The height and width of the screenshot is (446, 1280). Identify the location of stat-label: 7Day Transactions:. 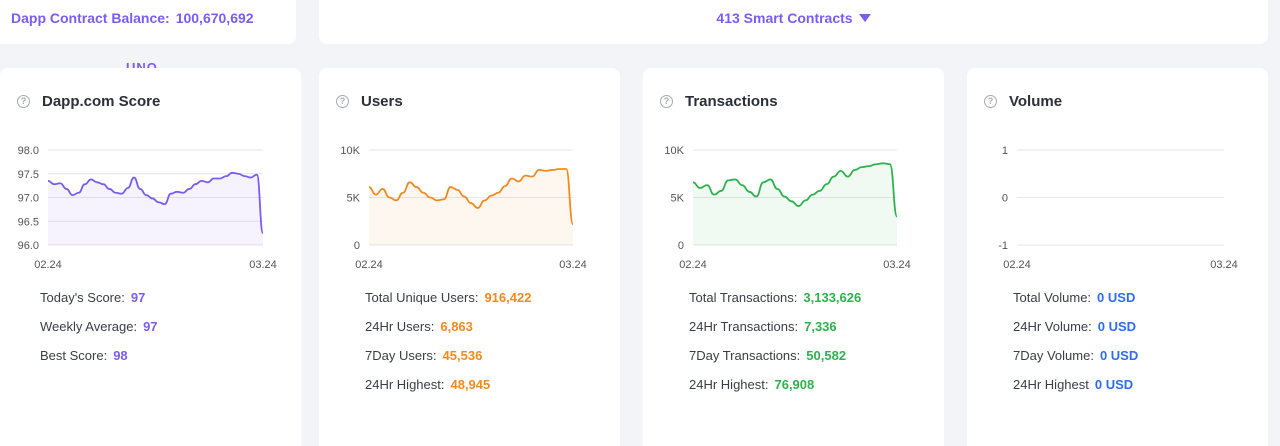
(745, 355).